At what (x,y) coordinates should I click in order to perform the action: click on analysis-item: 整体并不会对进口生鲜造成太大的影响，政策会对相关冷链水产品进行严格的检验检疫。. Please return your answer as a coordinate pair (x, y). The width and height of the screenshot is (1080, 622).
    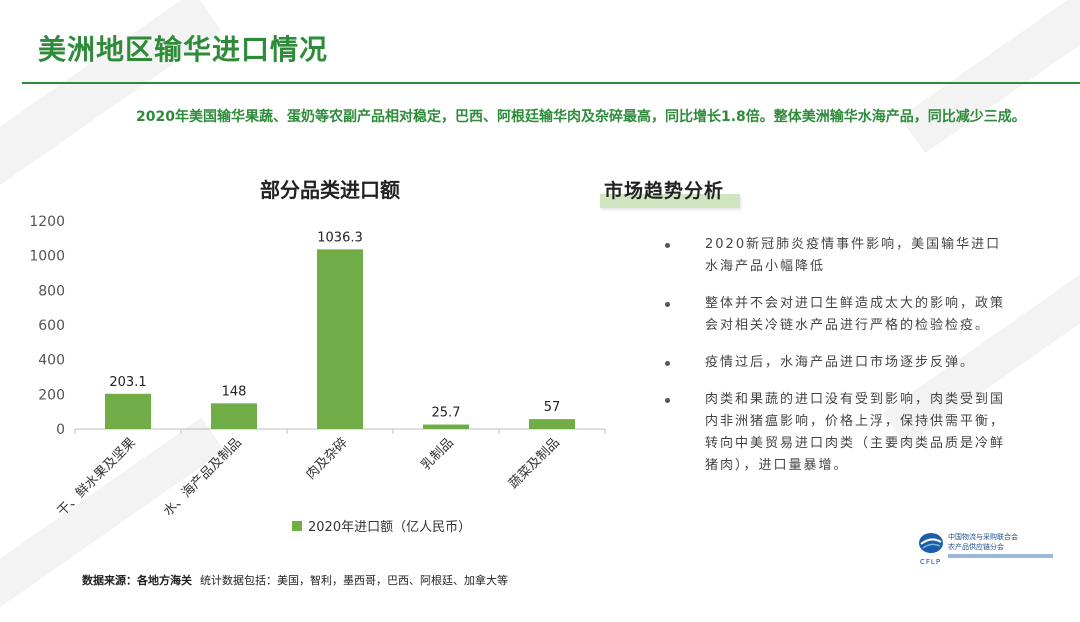
    Looking at the image, I should click on (835, 315).